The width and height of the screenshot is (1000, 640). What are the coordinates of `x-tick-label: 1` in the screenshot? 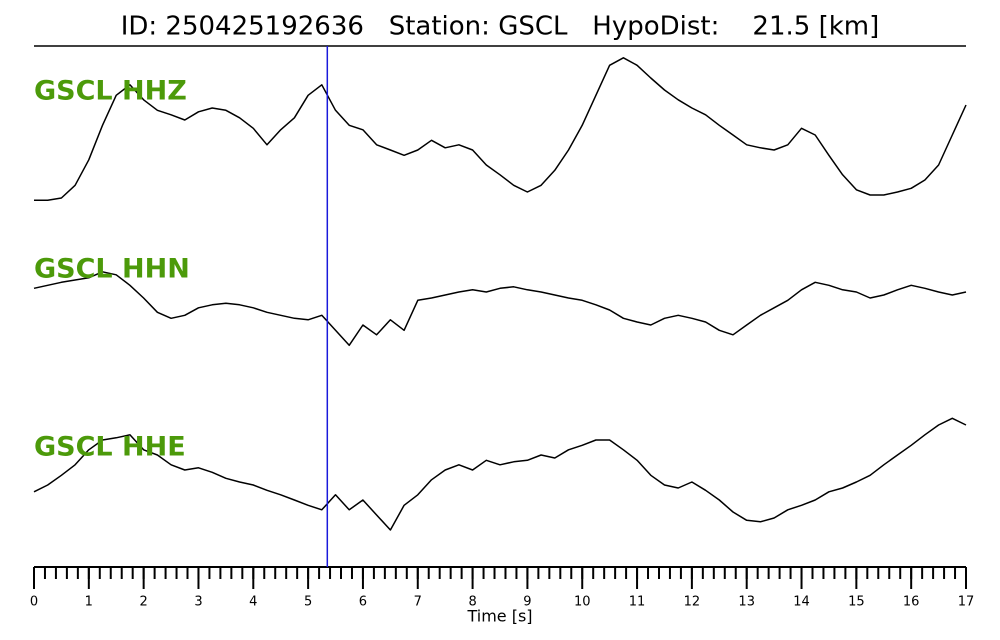 It's located at (89, 602).